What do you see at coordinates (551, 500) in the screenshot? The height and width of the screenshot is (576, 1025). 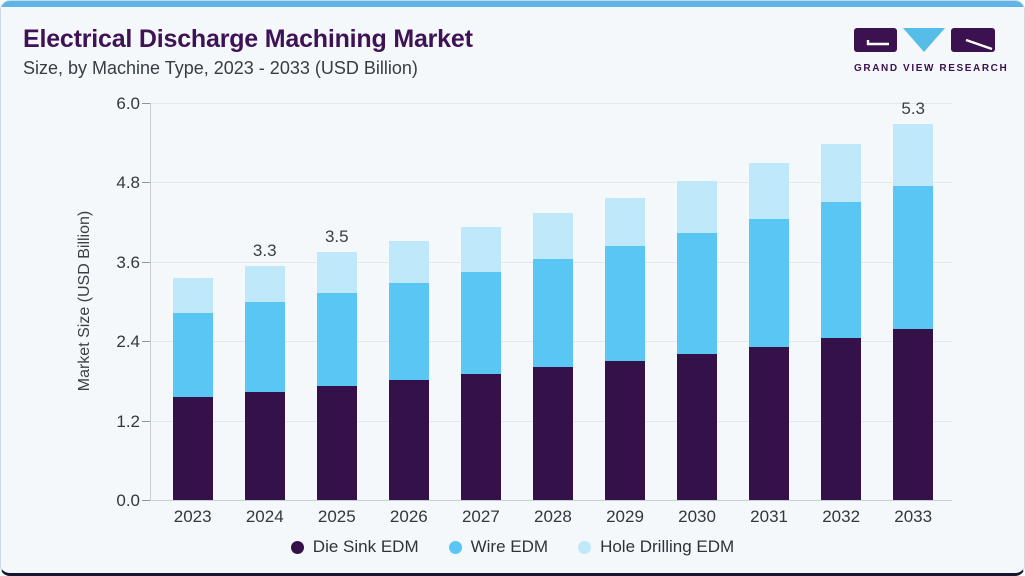 I see `x-axis-line` at bounding box center [551, 500].